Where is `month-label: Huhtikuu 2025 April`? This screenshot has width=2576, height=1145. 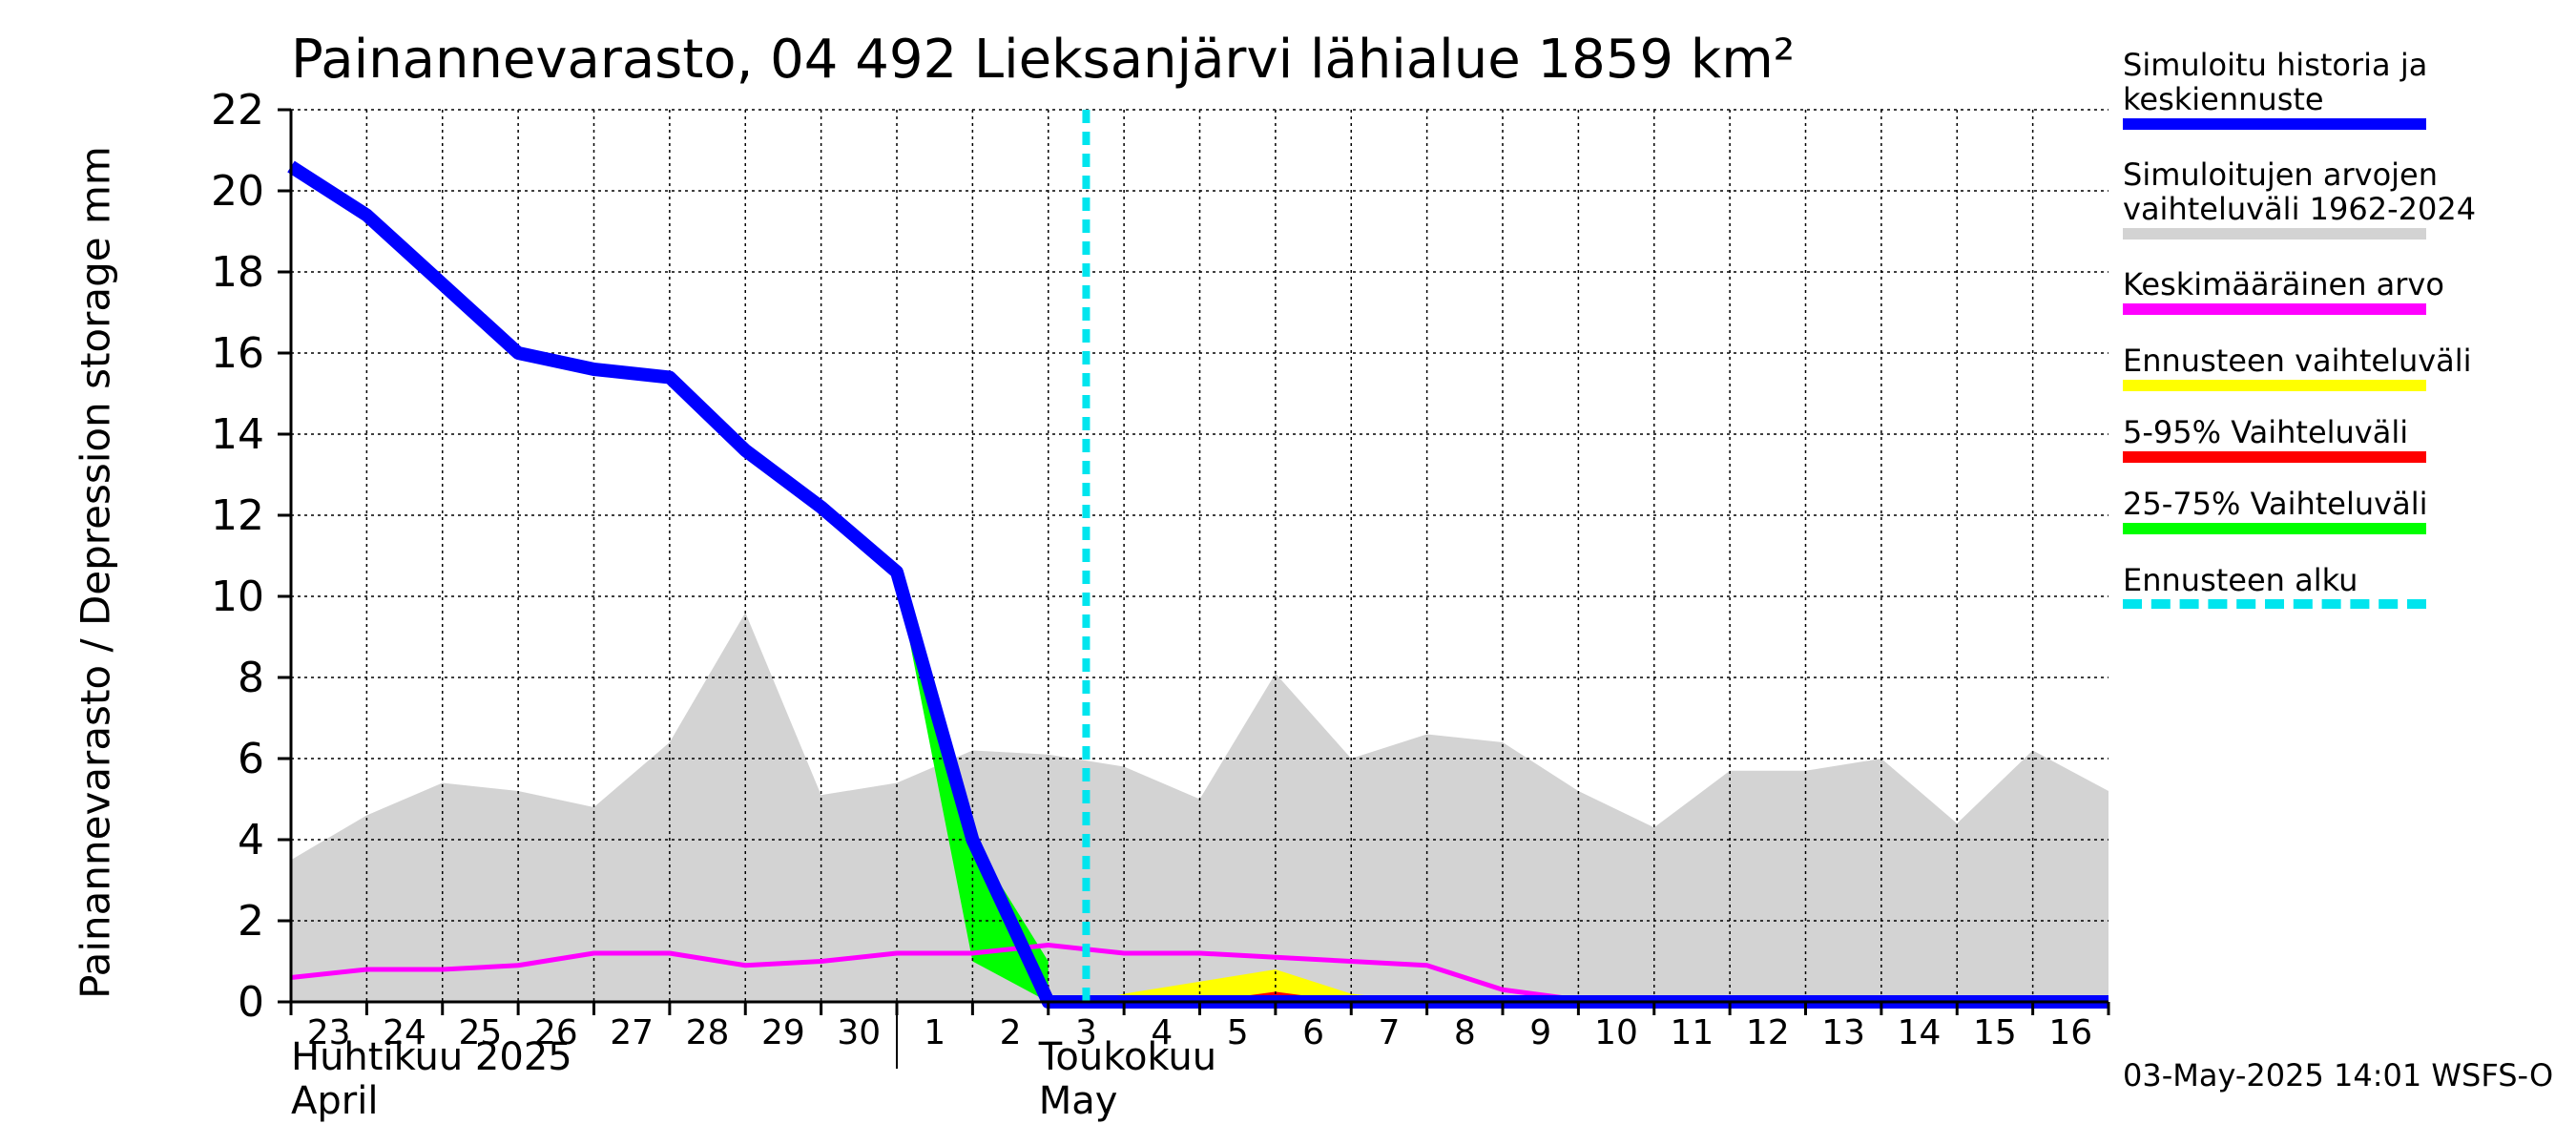 month-label: Huhtikuu 2025 April is located at coordinates (431, 1079).